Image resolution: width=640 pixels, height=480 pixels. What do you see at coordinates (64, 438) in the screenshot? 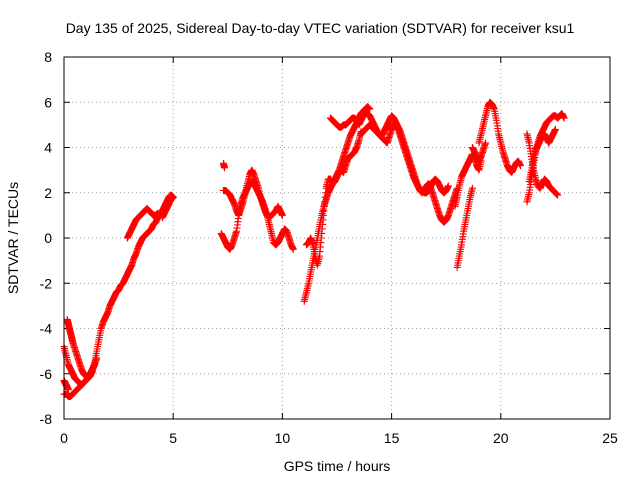
I see `x-tick-label: 0` at bounding box center [64, 438].